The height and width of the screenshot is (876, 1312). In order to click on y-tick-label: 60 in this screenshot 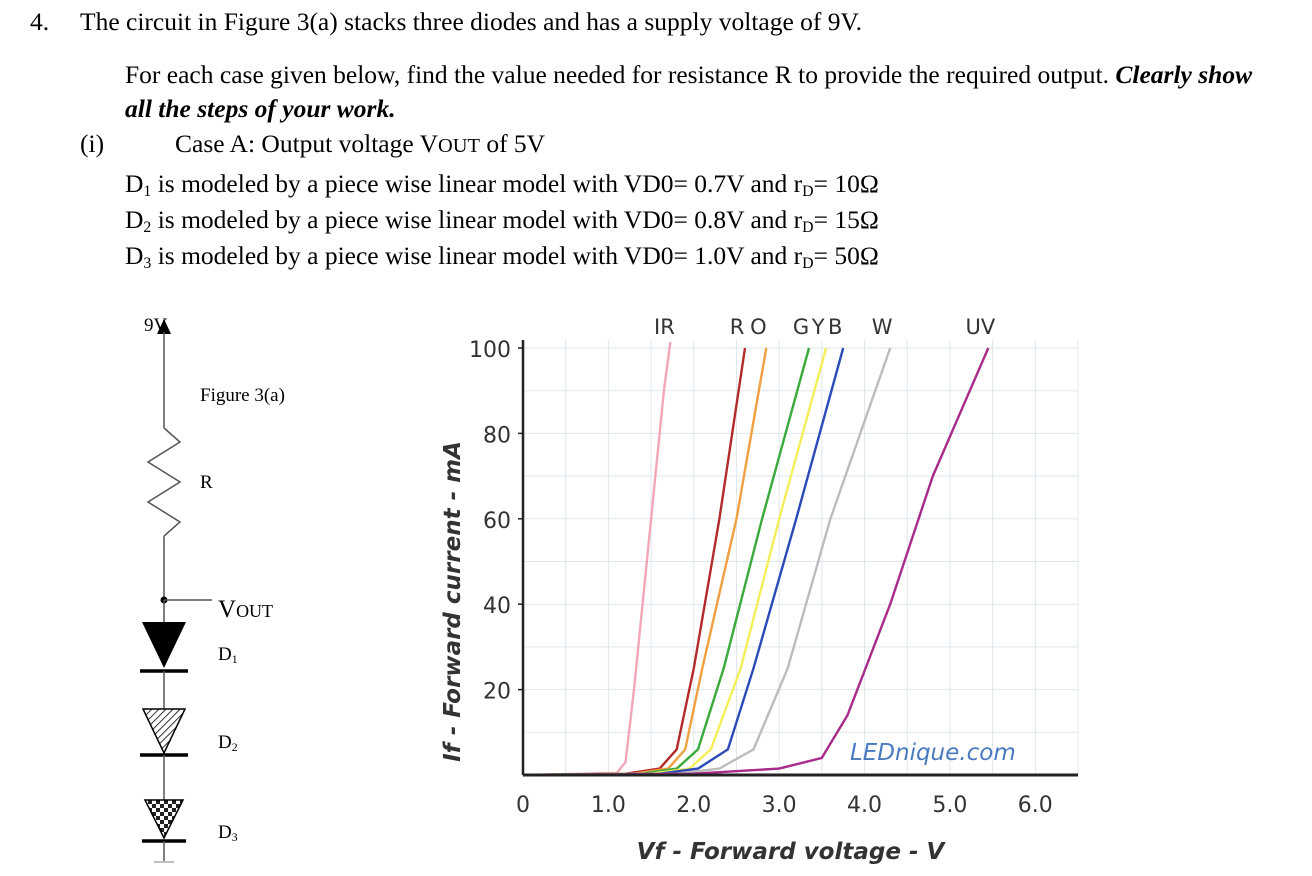, I will do `click(497, 521)`.